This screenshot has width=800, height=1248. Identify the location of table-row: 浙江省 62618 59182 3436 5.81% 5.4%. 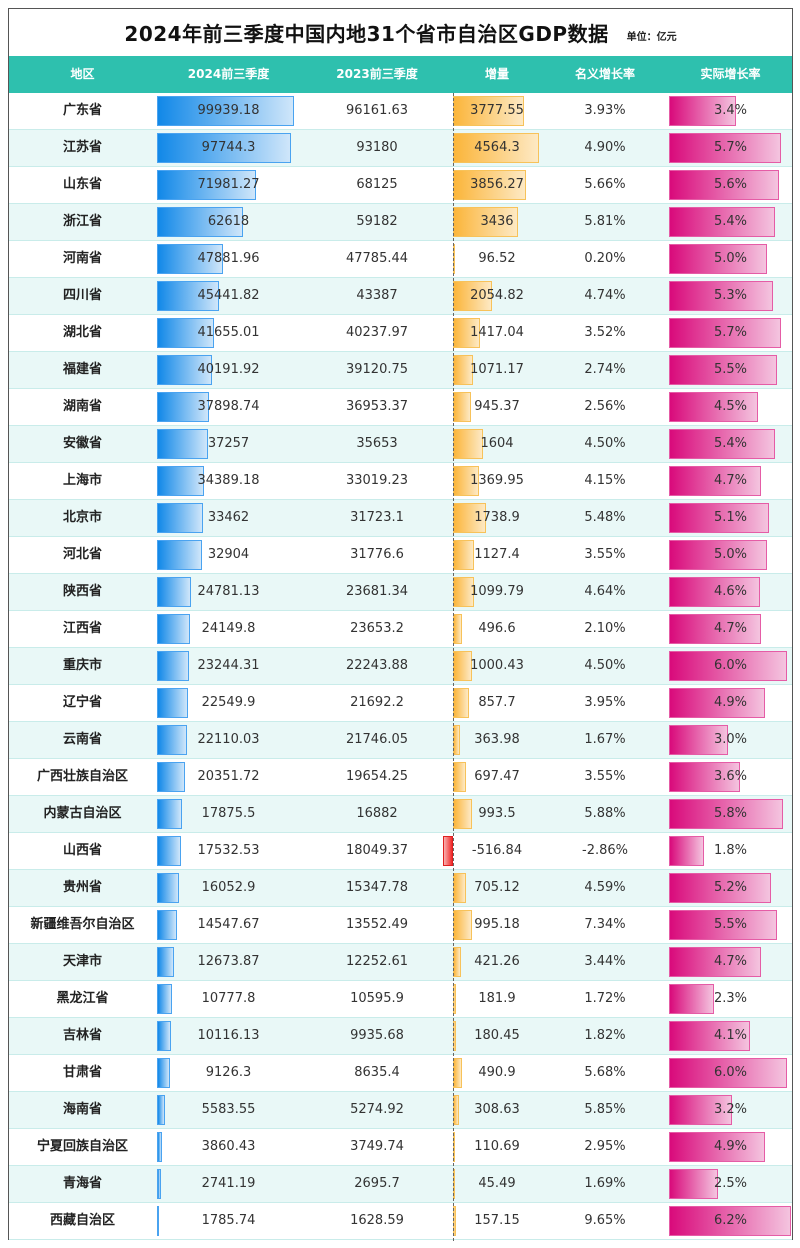
(400, 222).